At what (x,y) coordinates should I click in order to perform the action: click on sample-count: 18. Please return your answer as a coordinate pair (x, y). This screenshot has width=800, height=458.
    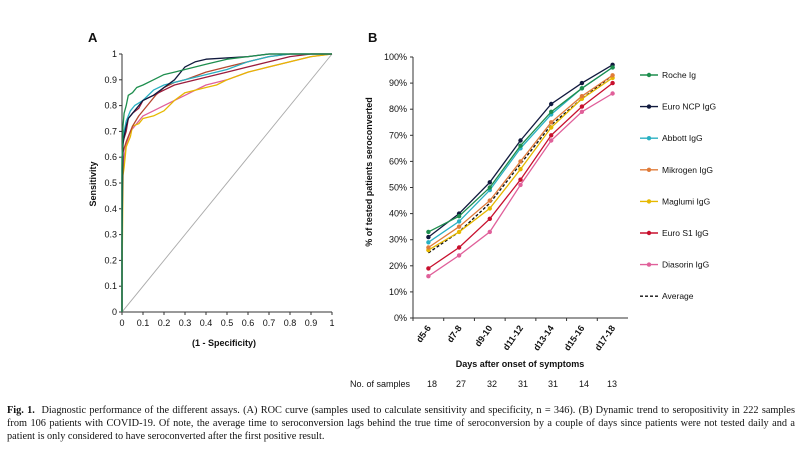
    Looking at the image, I should click on (432, 384).